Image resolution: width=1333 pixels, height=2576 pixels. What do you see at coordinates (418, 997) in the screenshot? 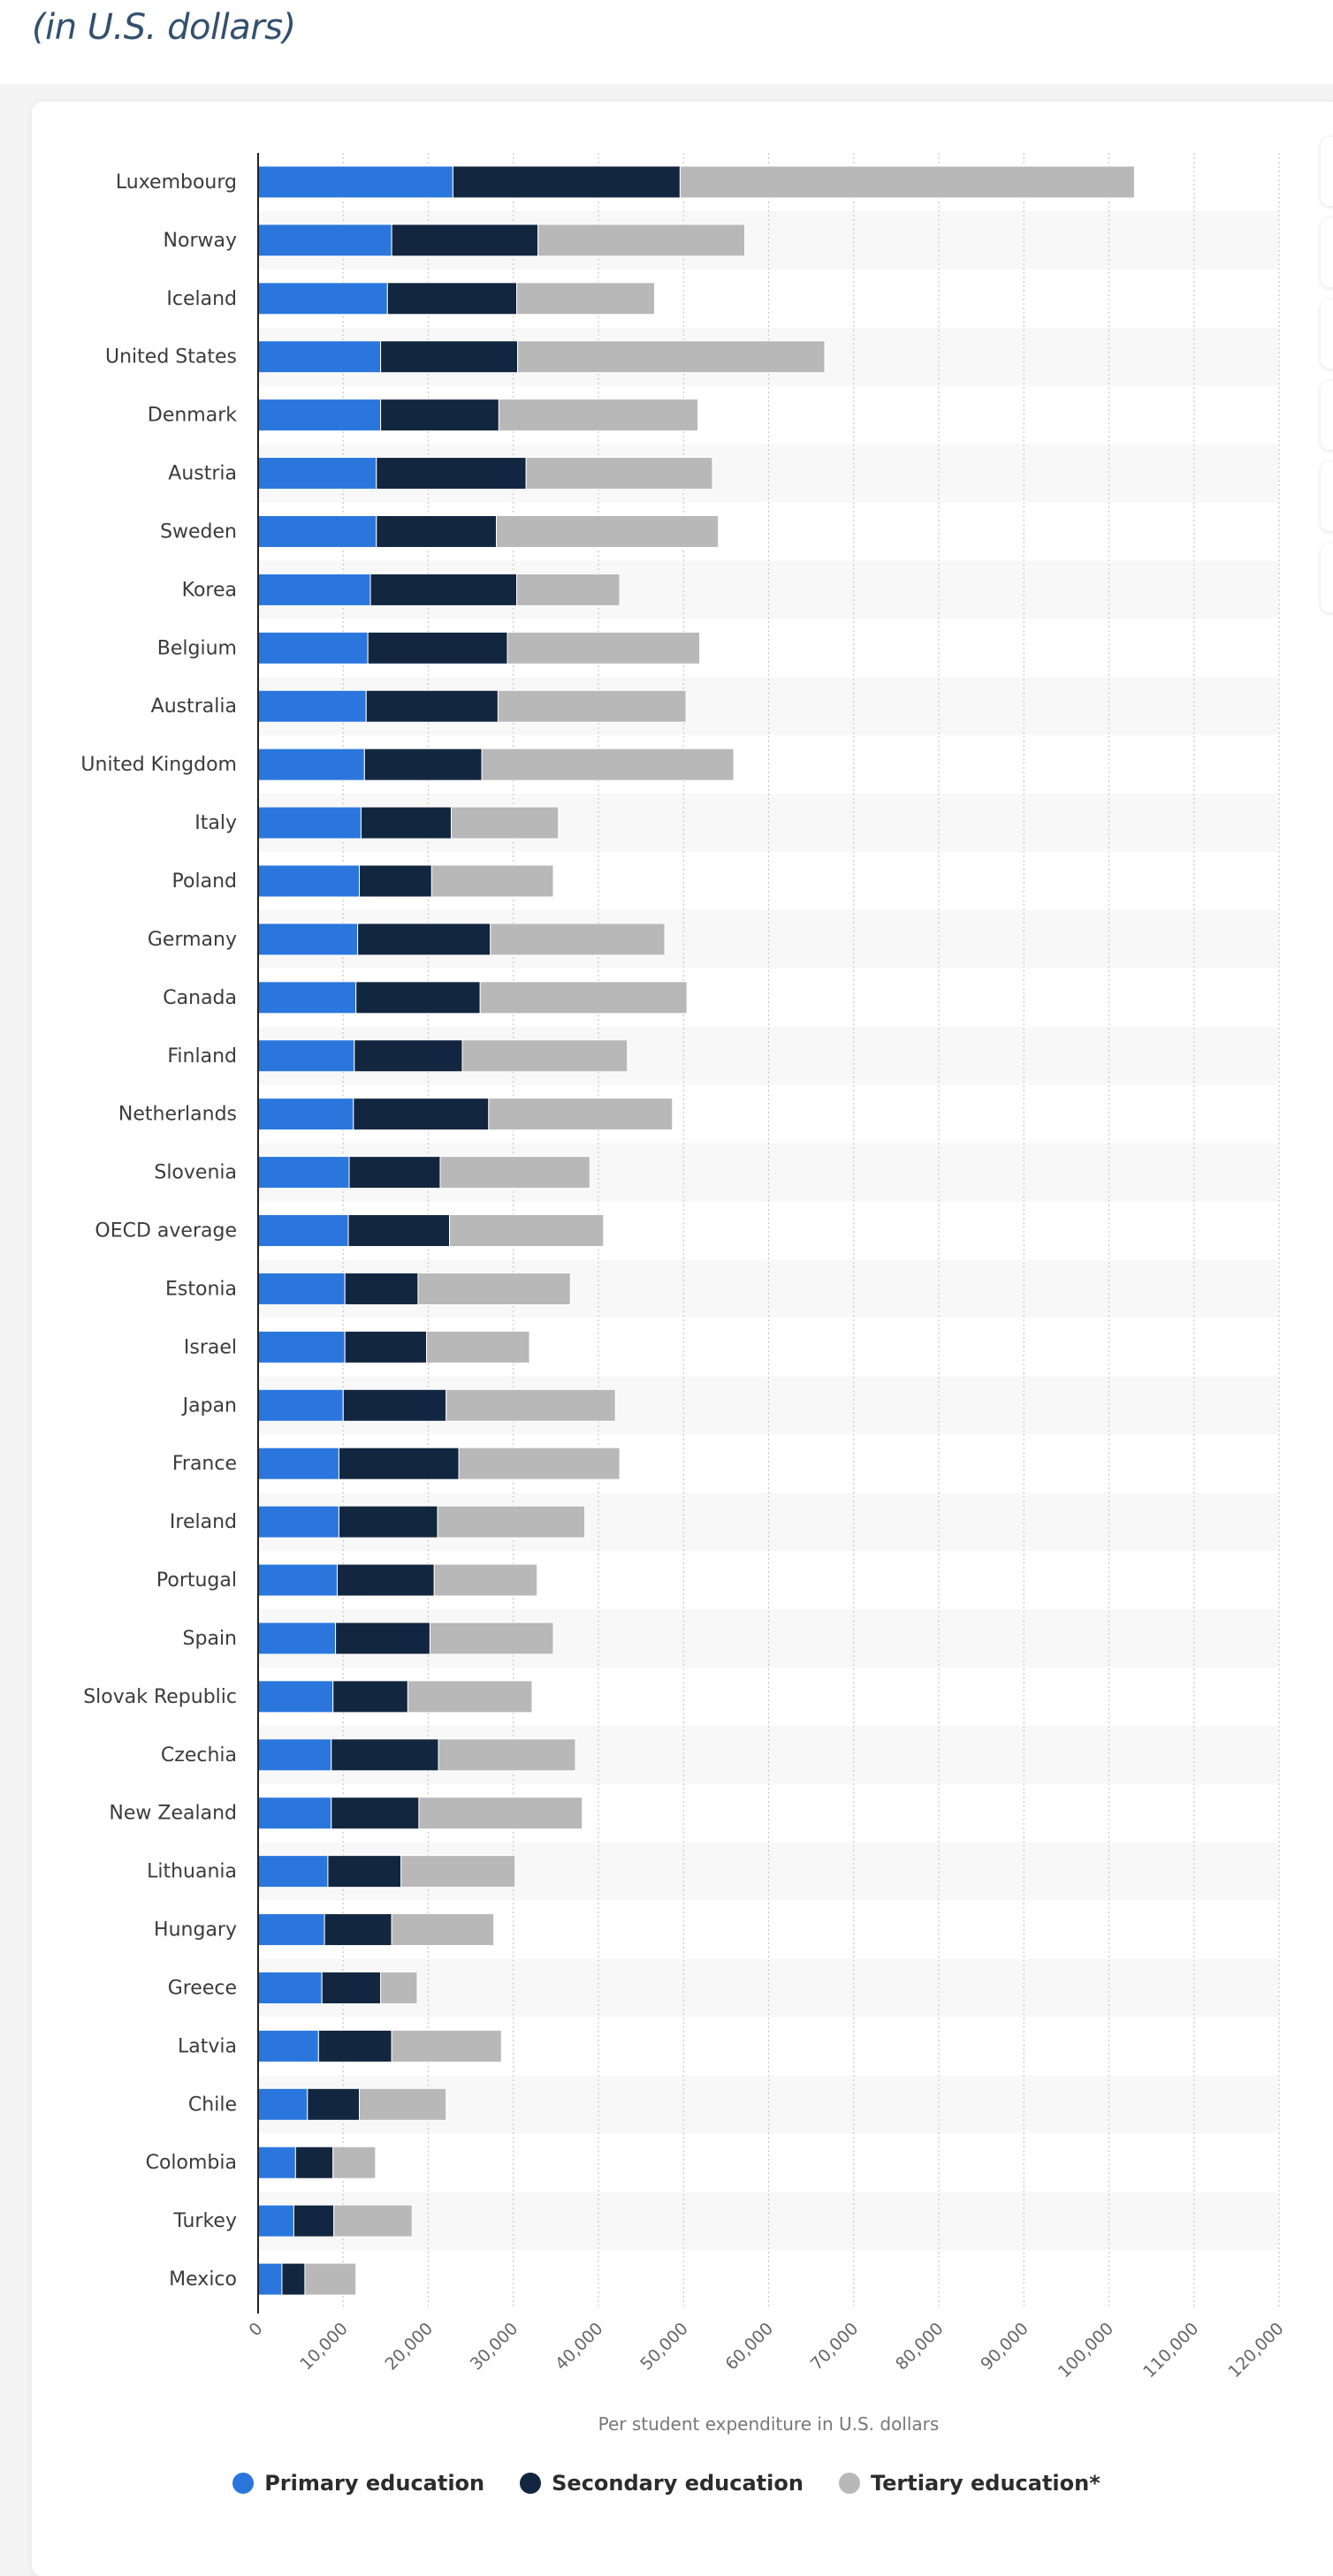
I see `bar-canada-secondary-education` at bounding box center [418, 997].